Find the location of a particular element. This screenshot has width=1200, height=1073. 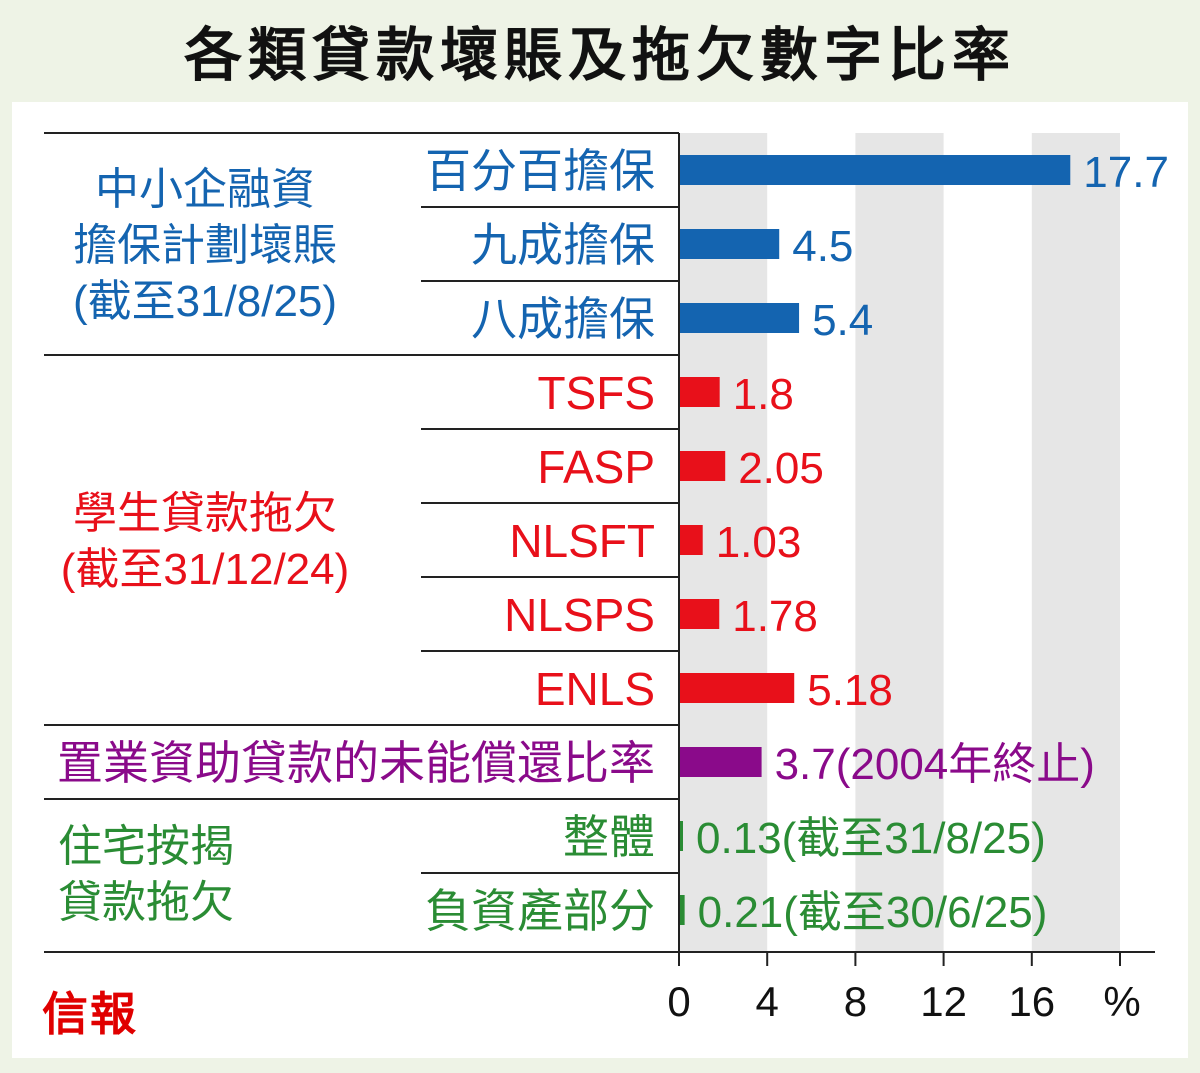

value-label: 1.78 is located at coordinates (775, 616).